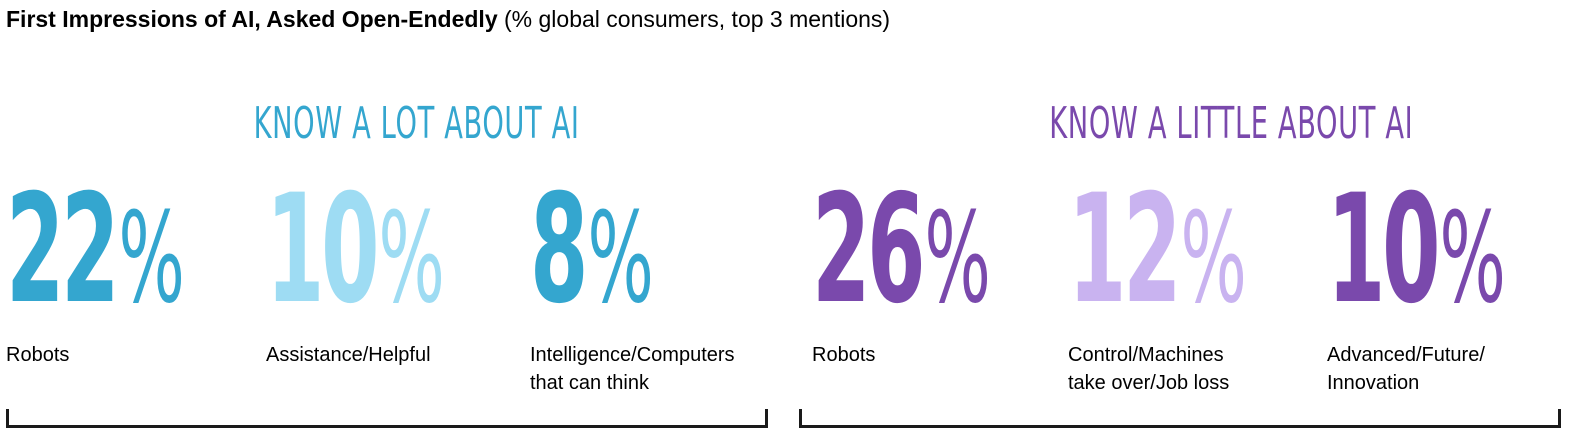 This screenshot has height=438, width=1583. What do you see at coordinates (589, 383) in the screenshot?
I see `stat-label-line: that can think` at bounding box center [589, 383].